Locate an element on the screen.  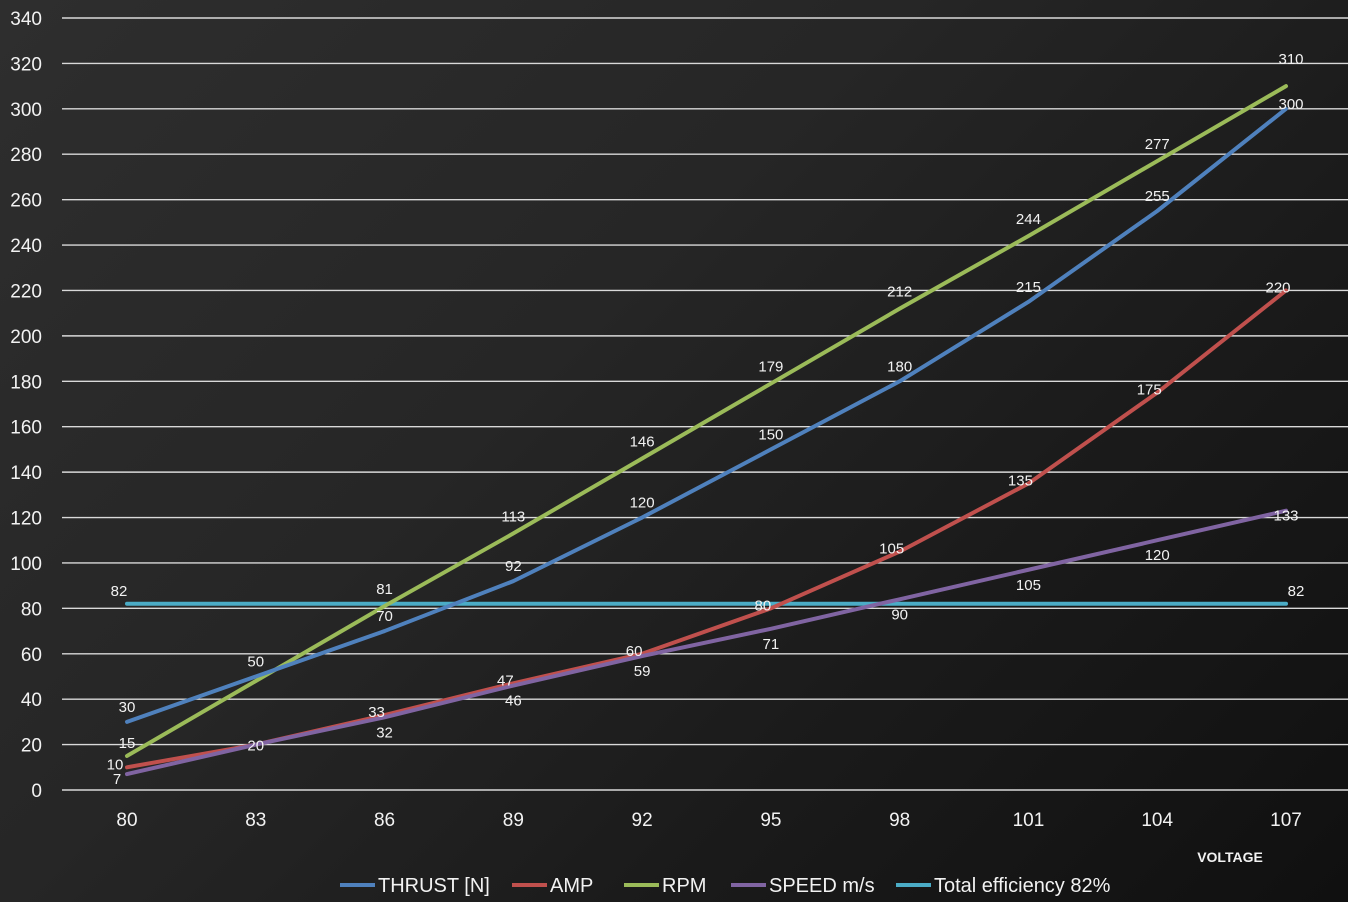
x-axis-tick-labels: 80 83 86 89 92 95 98 101 104 107 is located at coordinates (708, 820).